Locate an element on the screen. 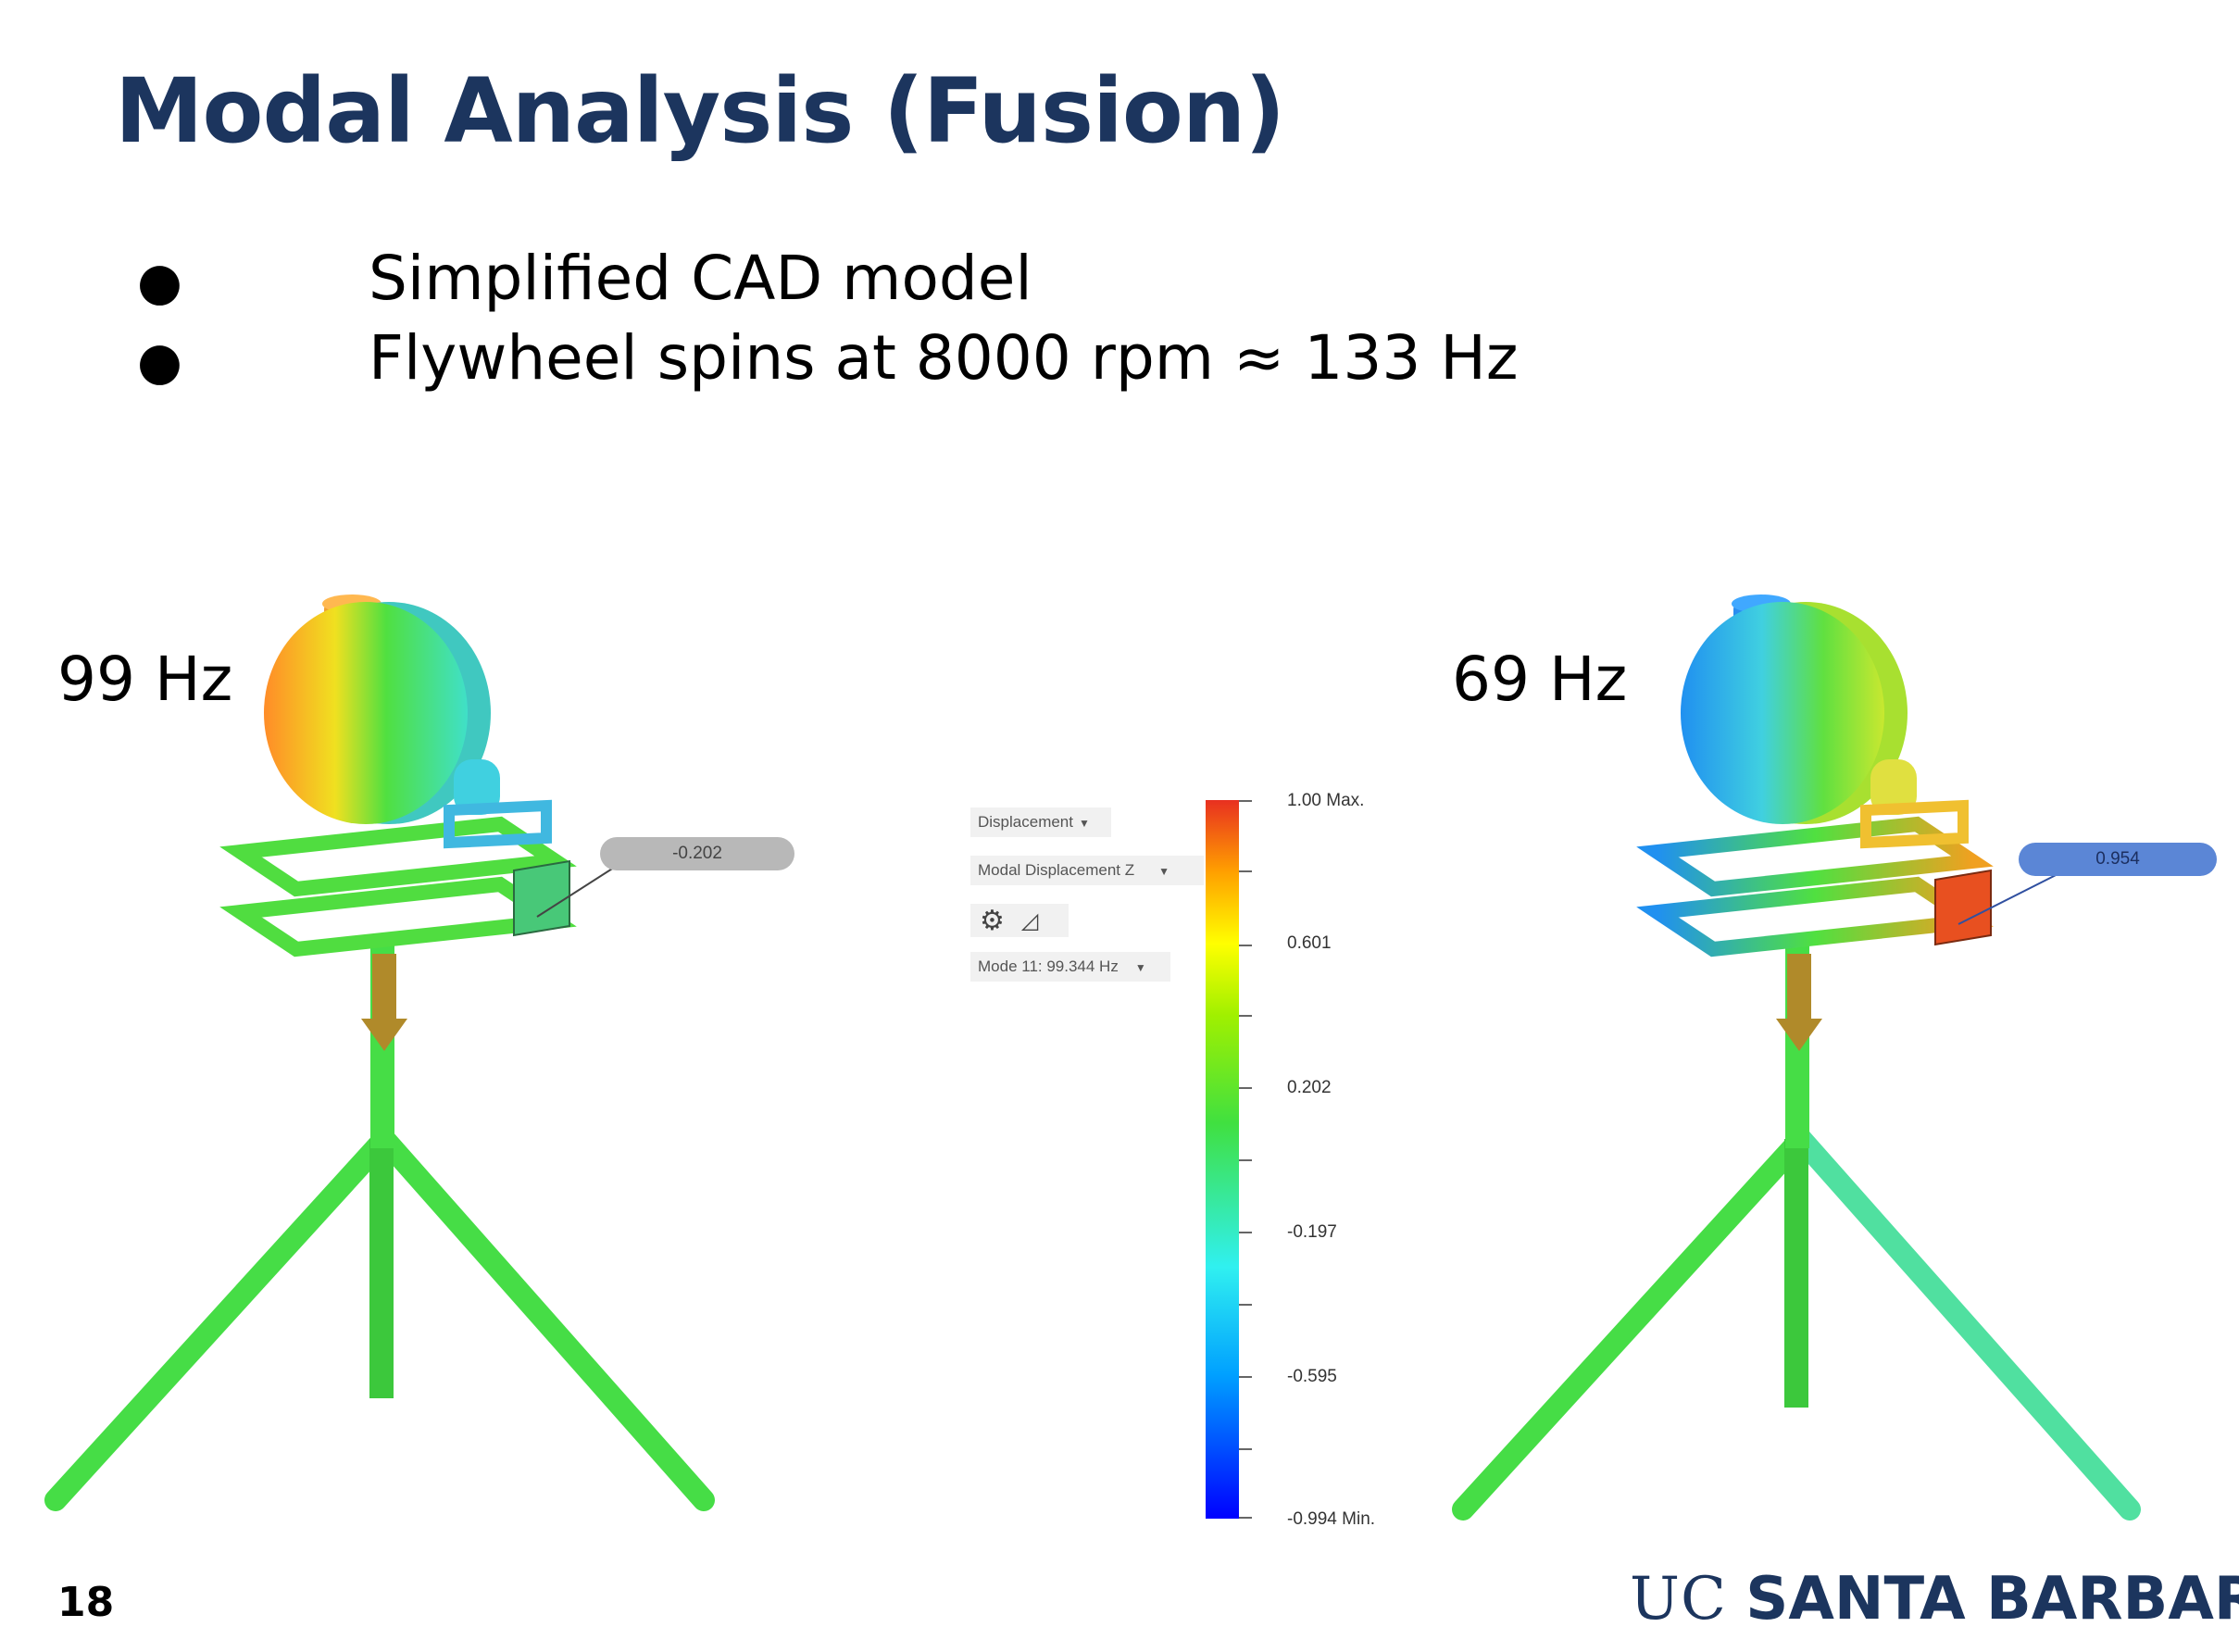  left-probe-label: -0.202 is located at coordinates (697, 853).